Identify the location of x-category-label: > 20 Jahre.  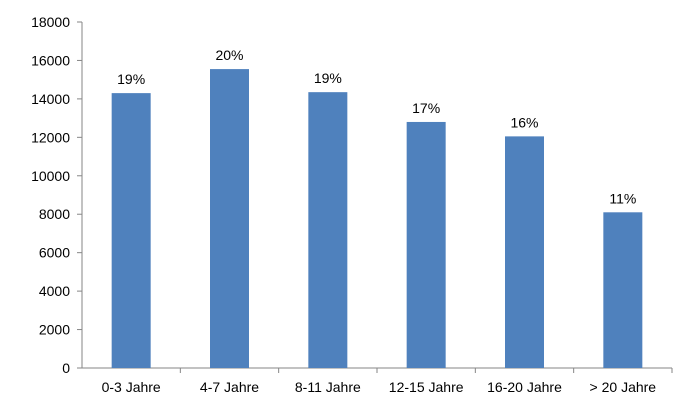
(623, 387).